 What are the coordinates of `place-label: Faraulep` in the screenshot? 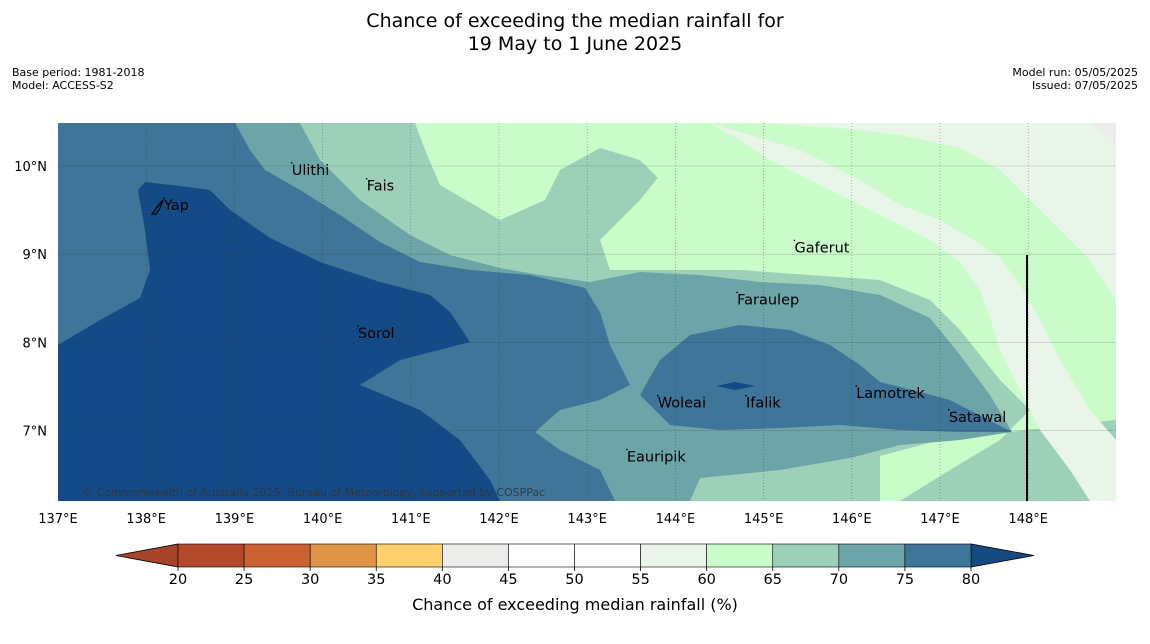 It's located at (768, 300).